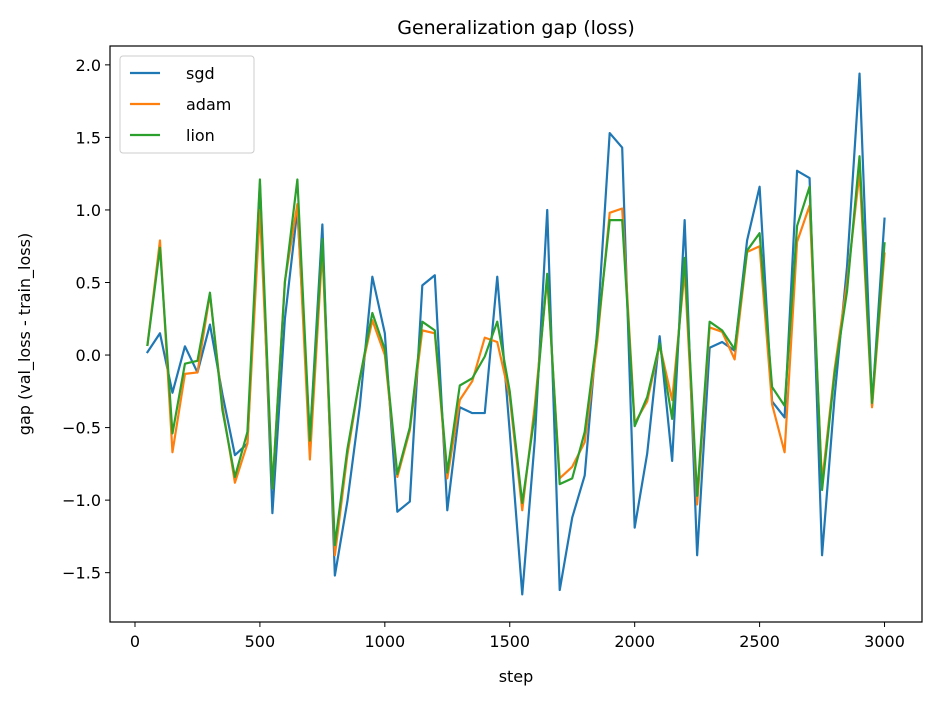 This screenshot has height=701, width=938. I want to click on y-axis-label: gap (val_loss - train_loss), so click(25, 334).